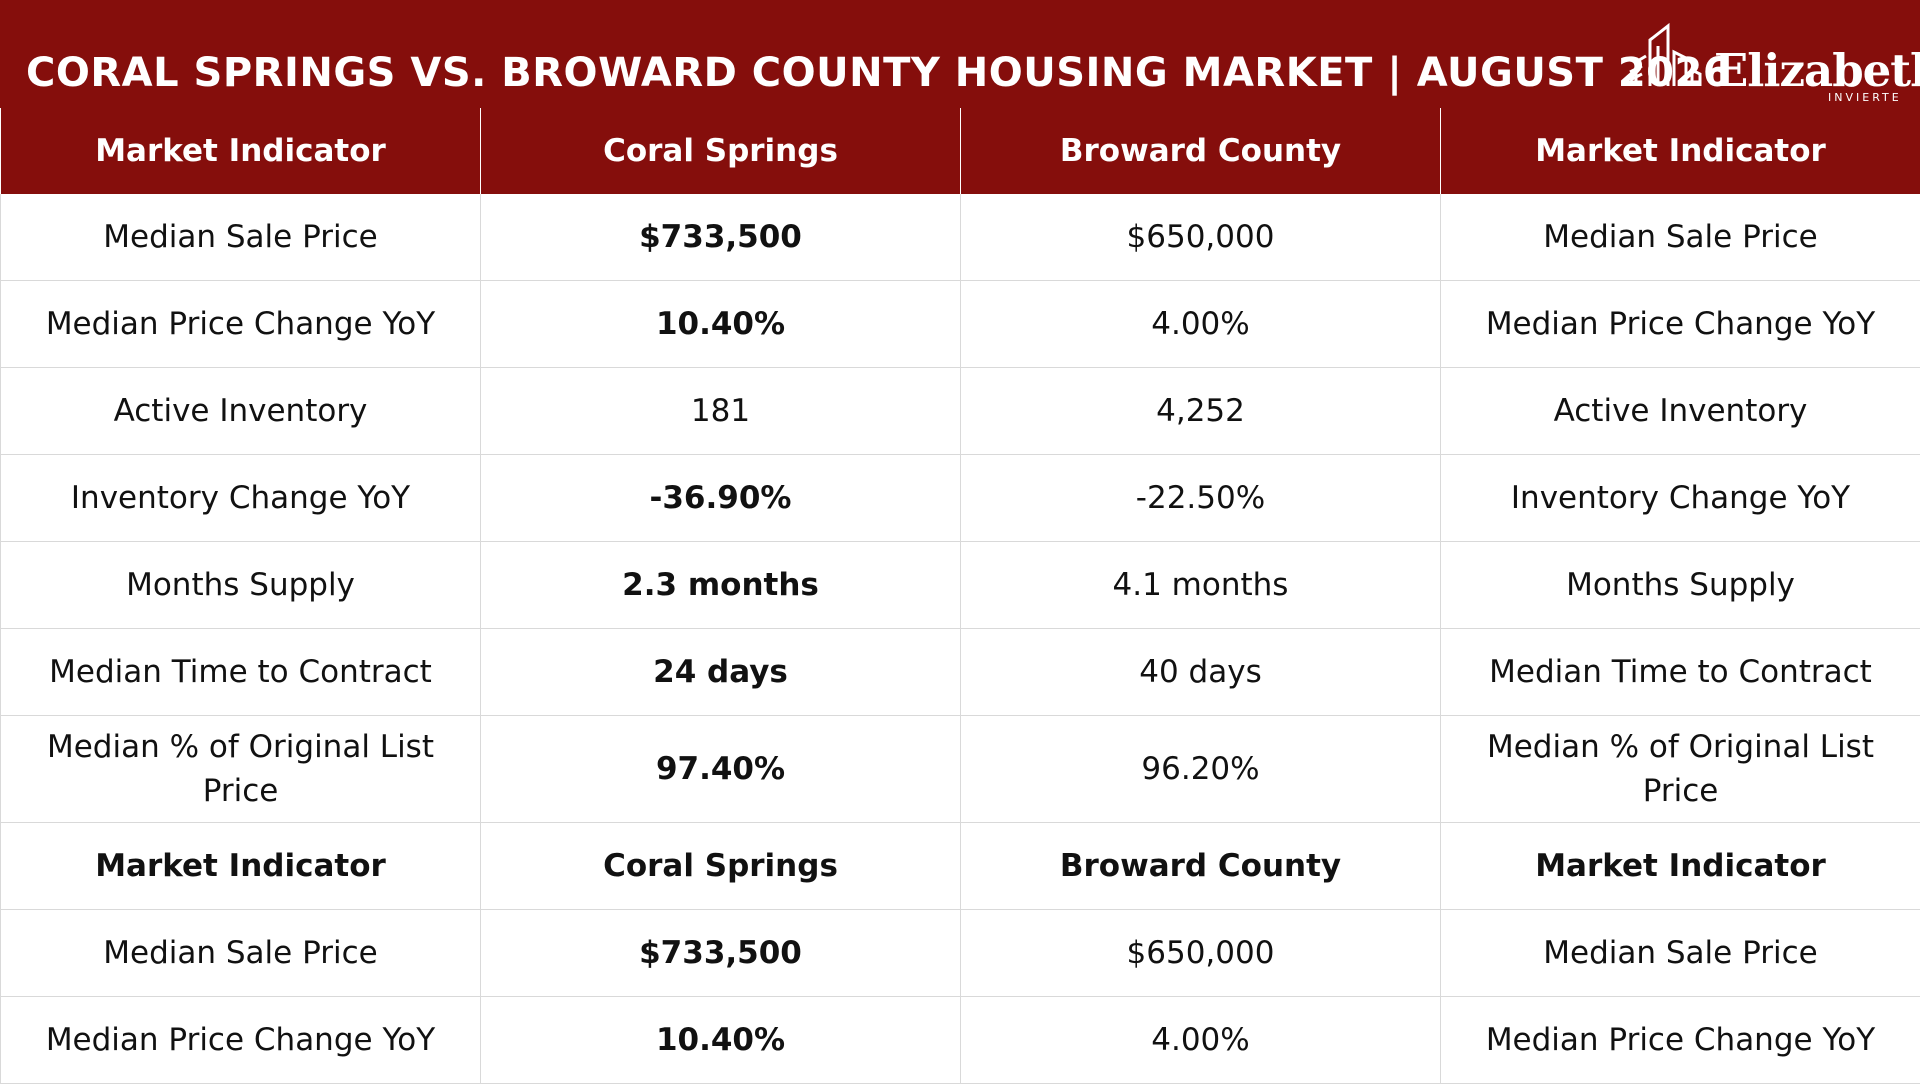 Image resolution: width=1920 pixels, height=1084 pixels. I want to click on coral-springs-cell: Coral Springs, so click(721, 866).